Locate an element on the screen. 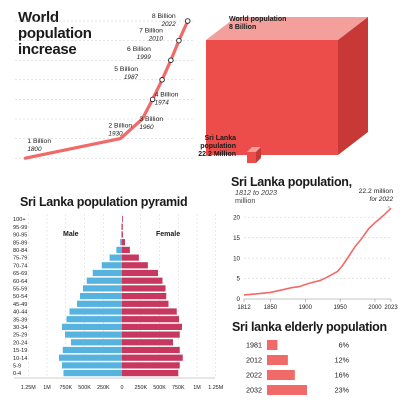 This screenshot has height=402, width=400. world-cube-front is located at coordinates (272, 97).